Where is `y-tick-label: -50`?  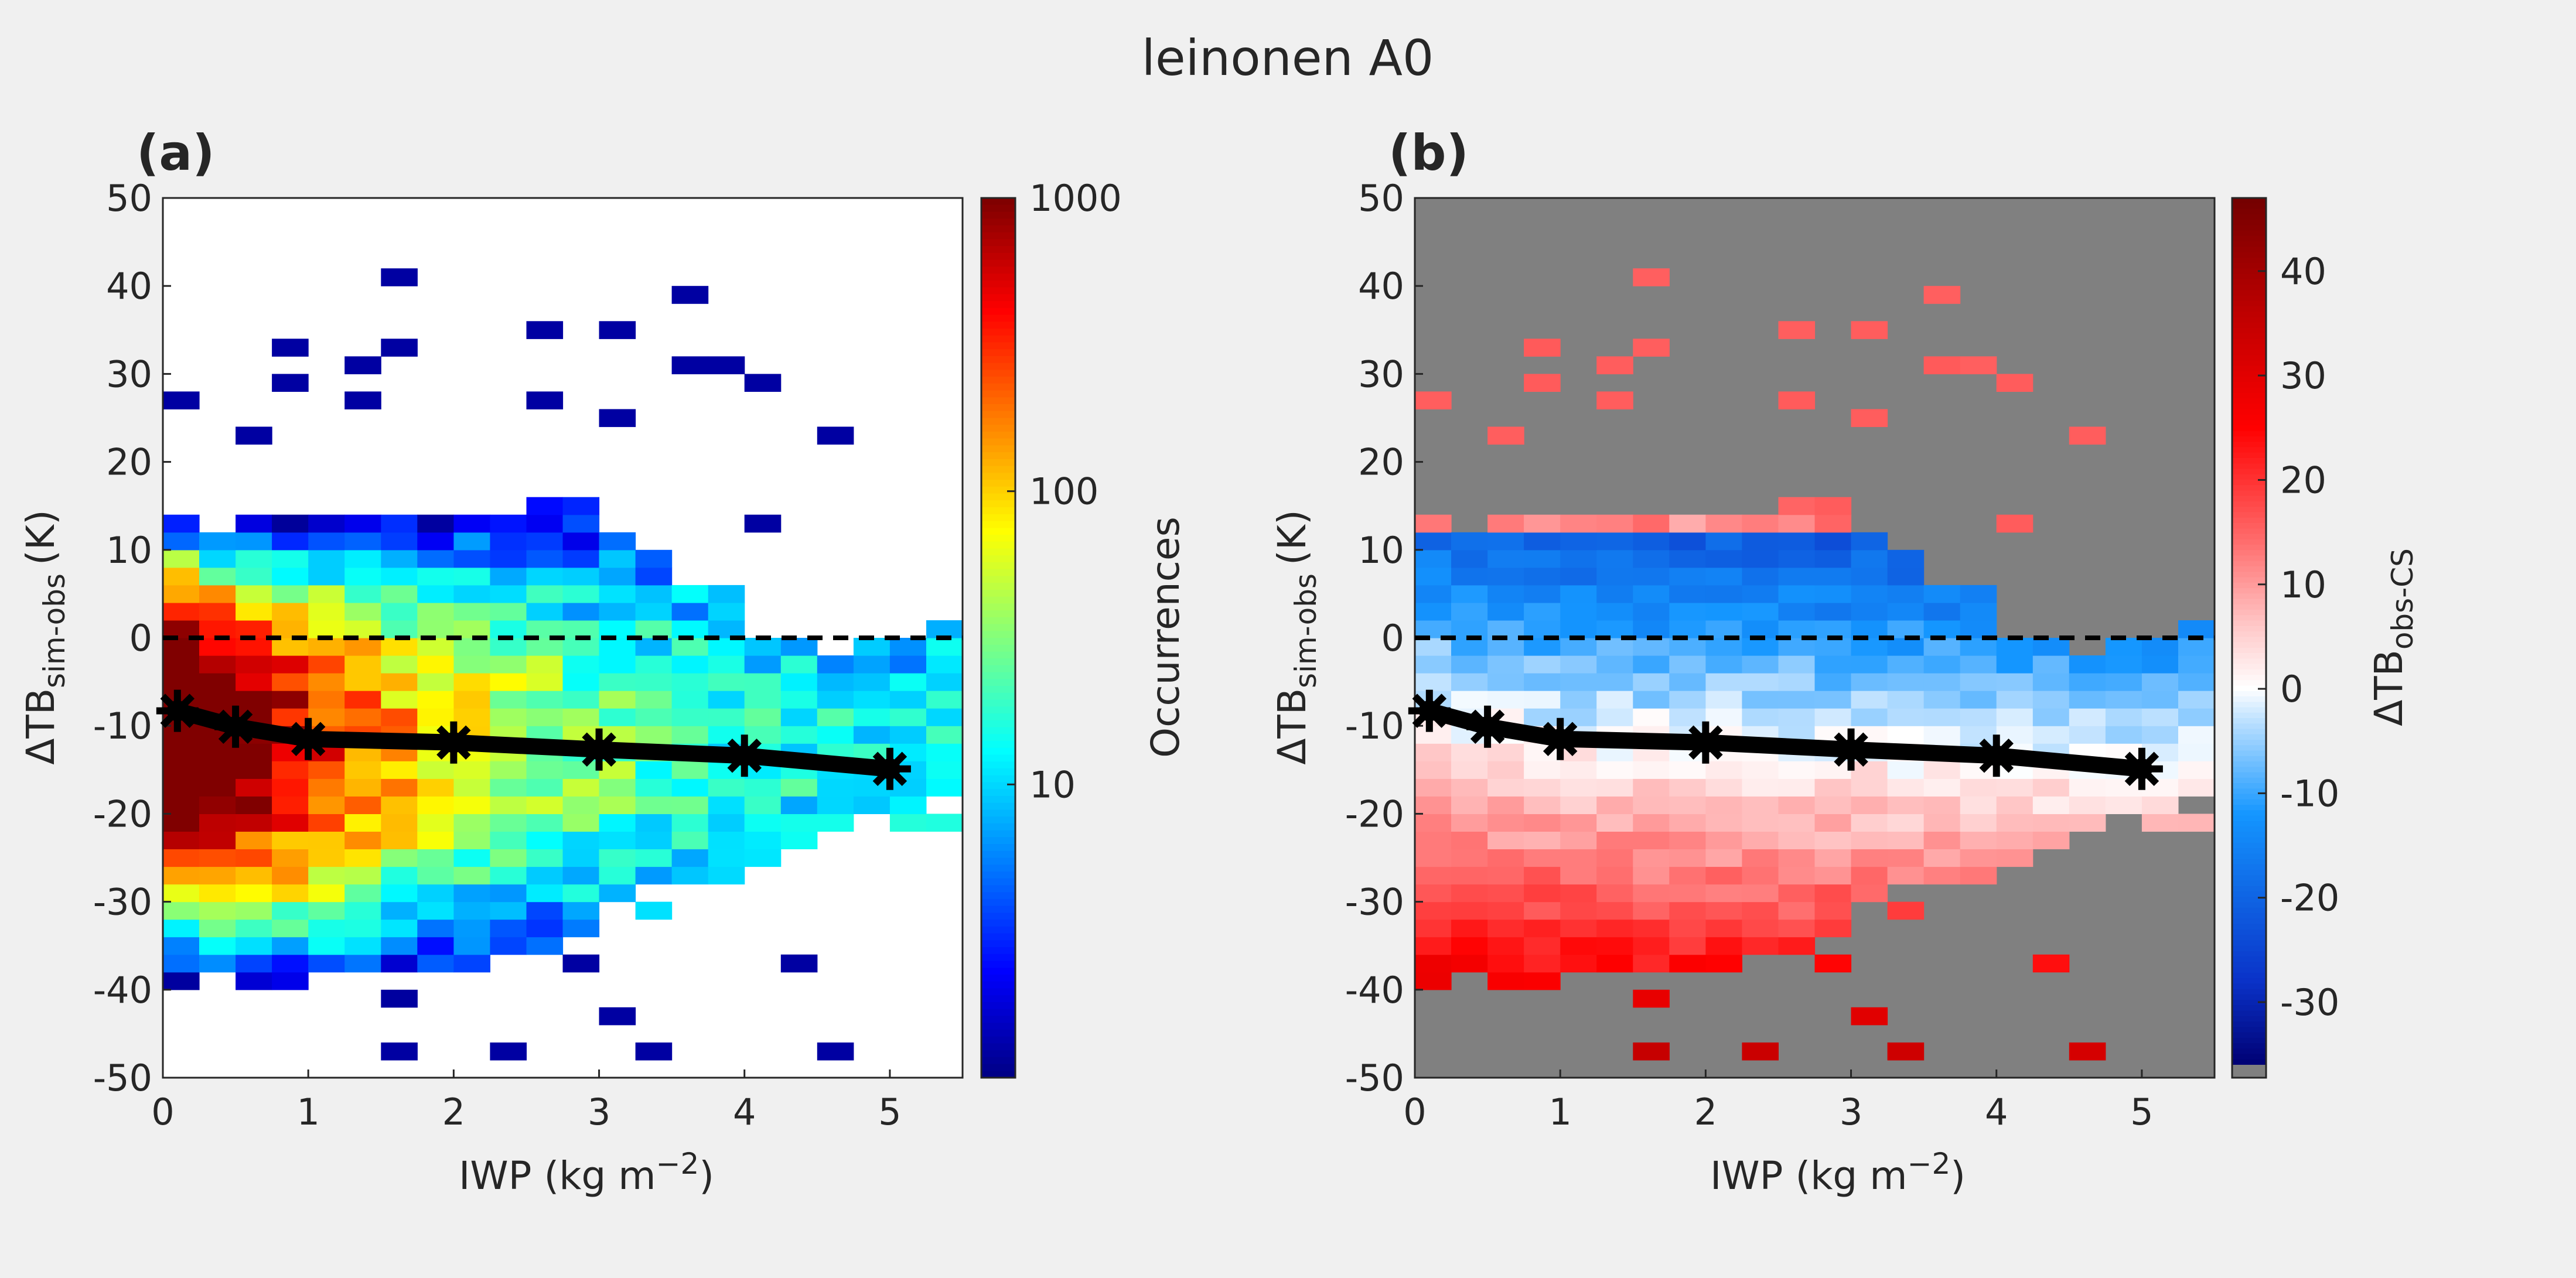 y-tick-label: -50 is located at coordinates (123, 1078).